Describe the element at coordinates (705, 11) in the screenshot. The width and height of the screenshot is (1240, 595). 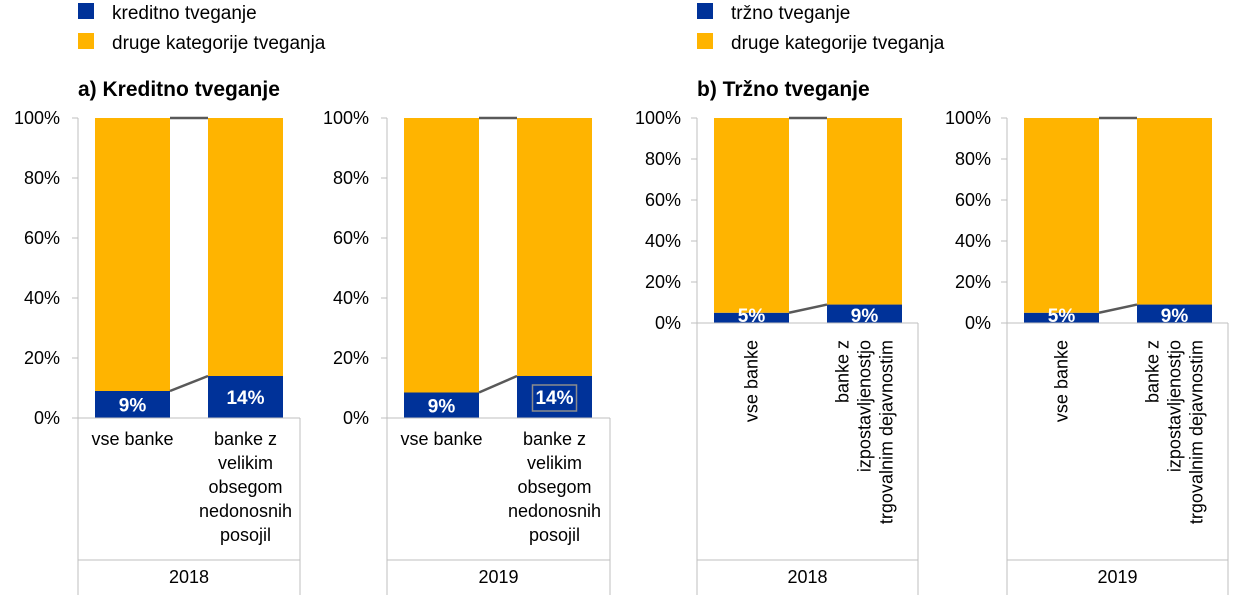
I see `legend-swatch-primary-b` at that location.